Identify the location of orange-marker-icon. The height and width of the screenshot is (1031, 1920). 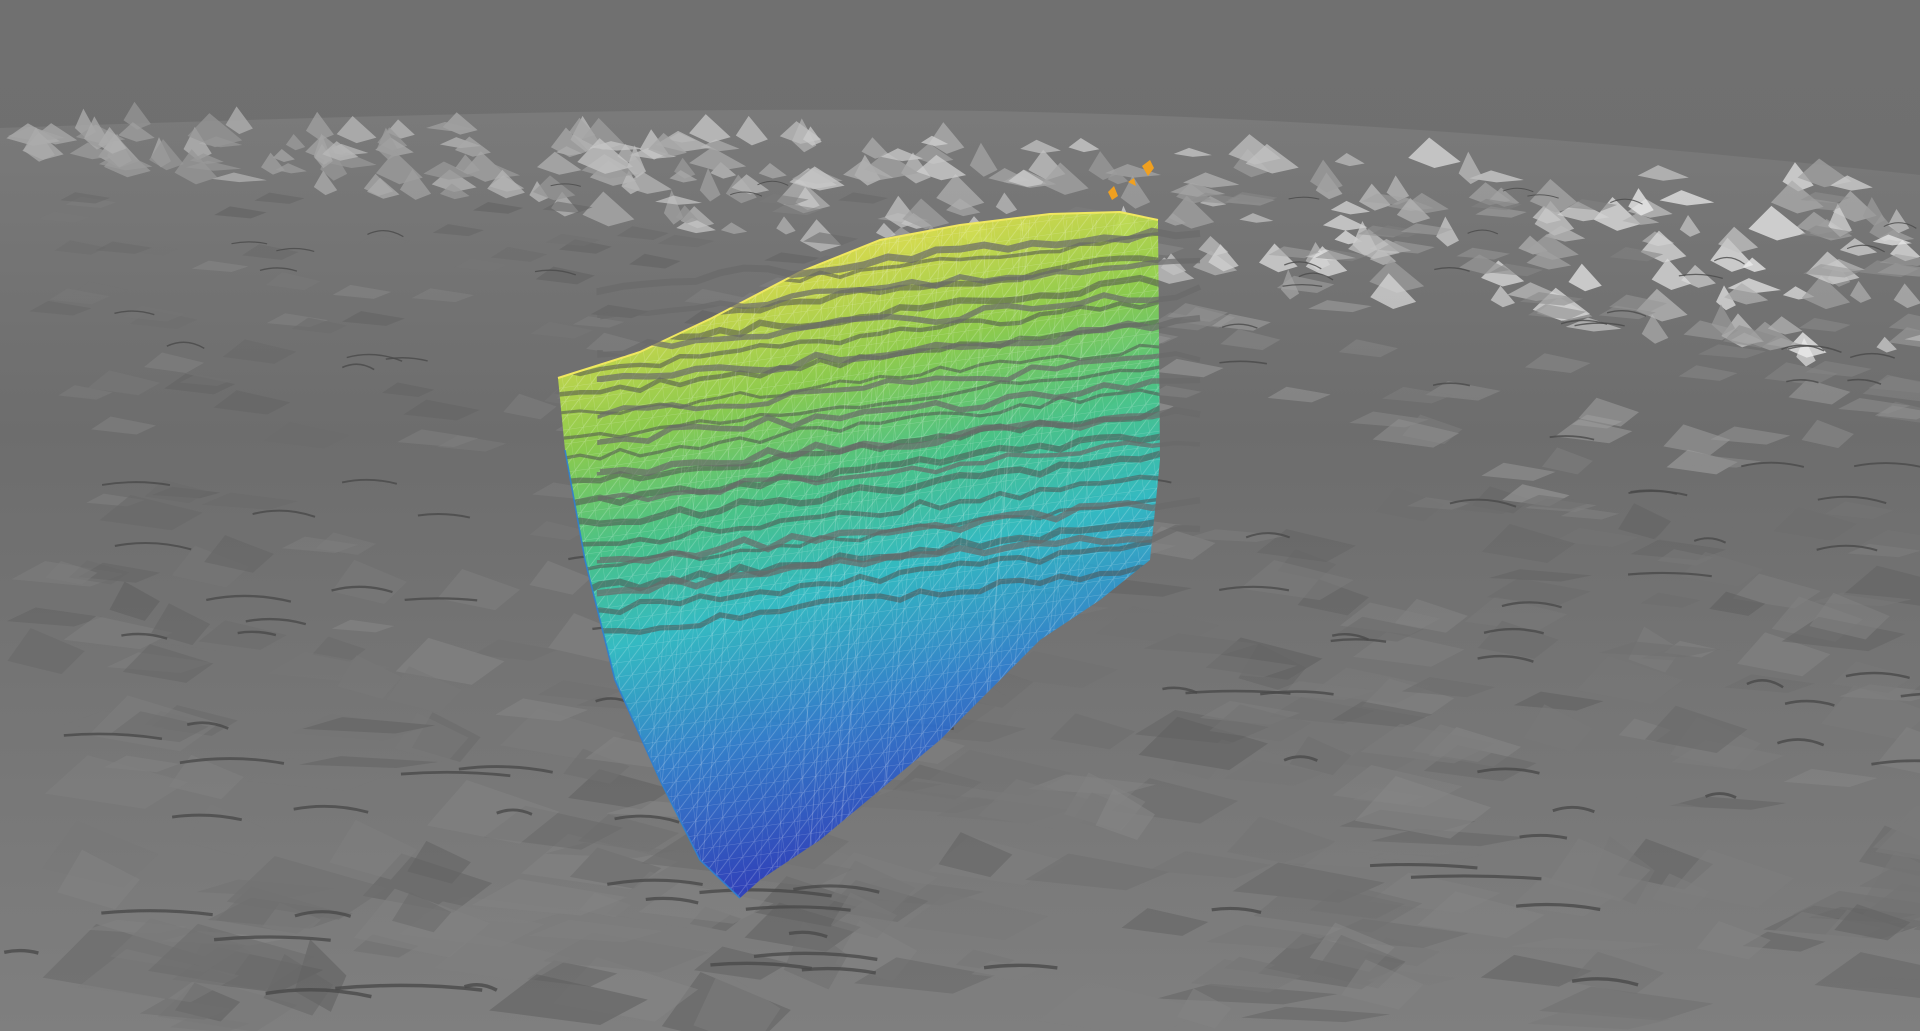
(1131, 180).